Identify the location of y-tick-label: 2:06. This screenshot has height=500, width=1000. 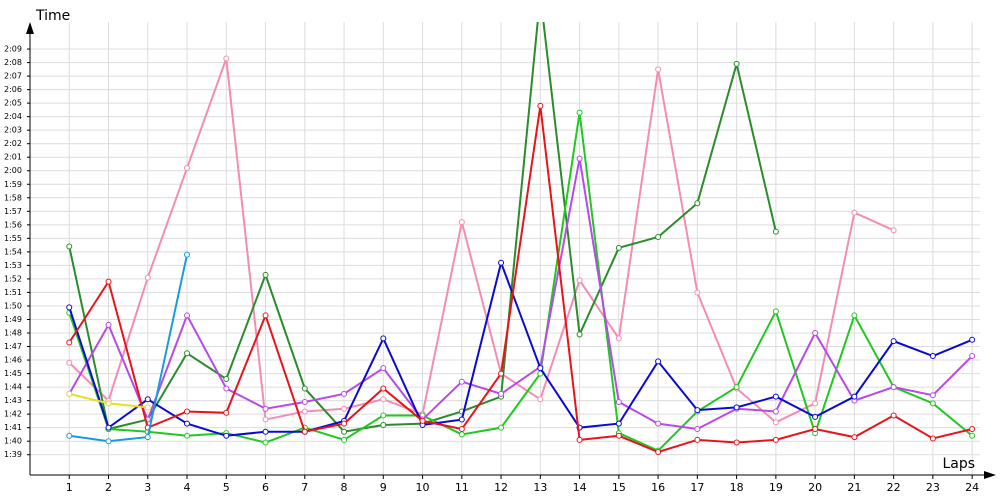
(13, 89).